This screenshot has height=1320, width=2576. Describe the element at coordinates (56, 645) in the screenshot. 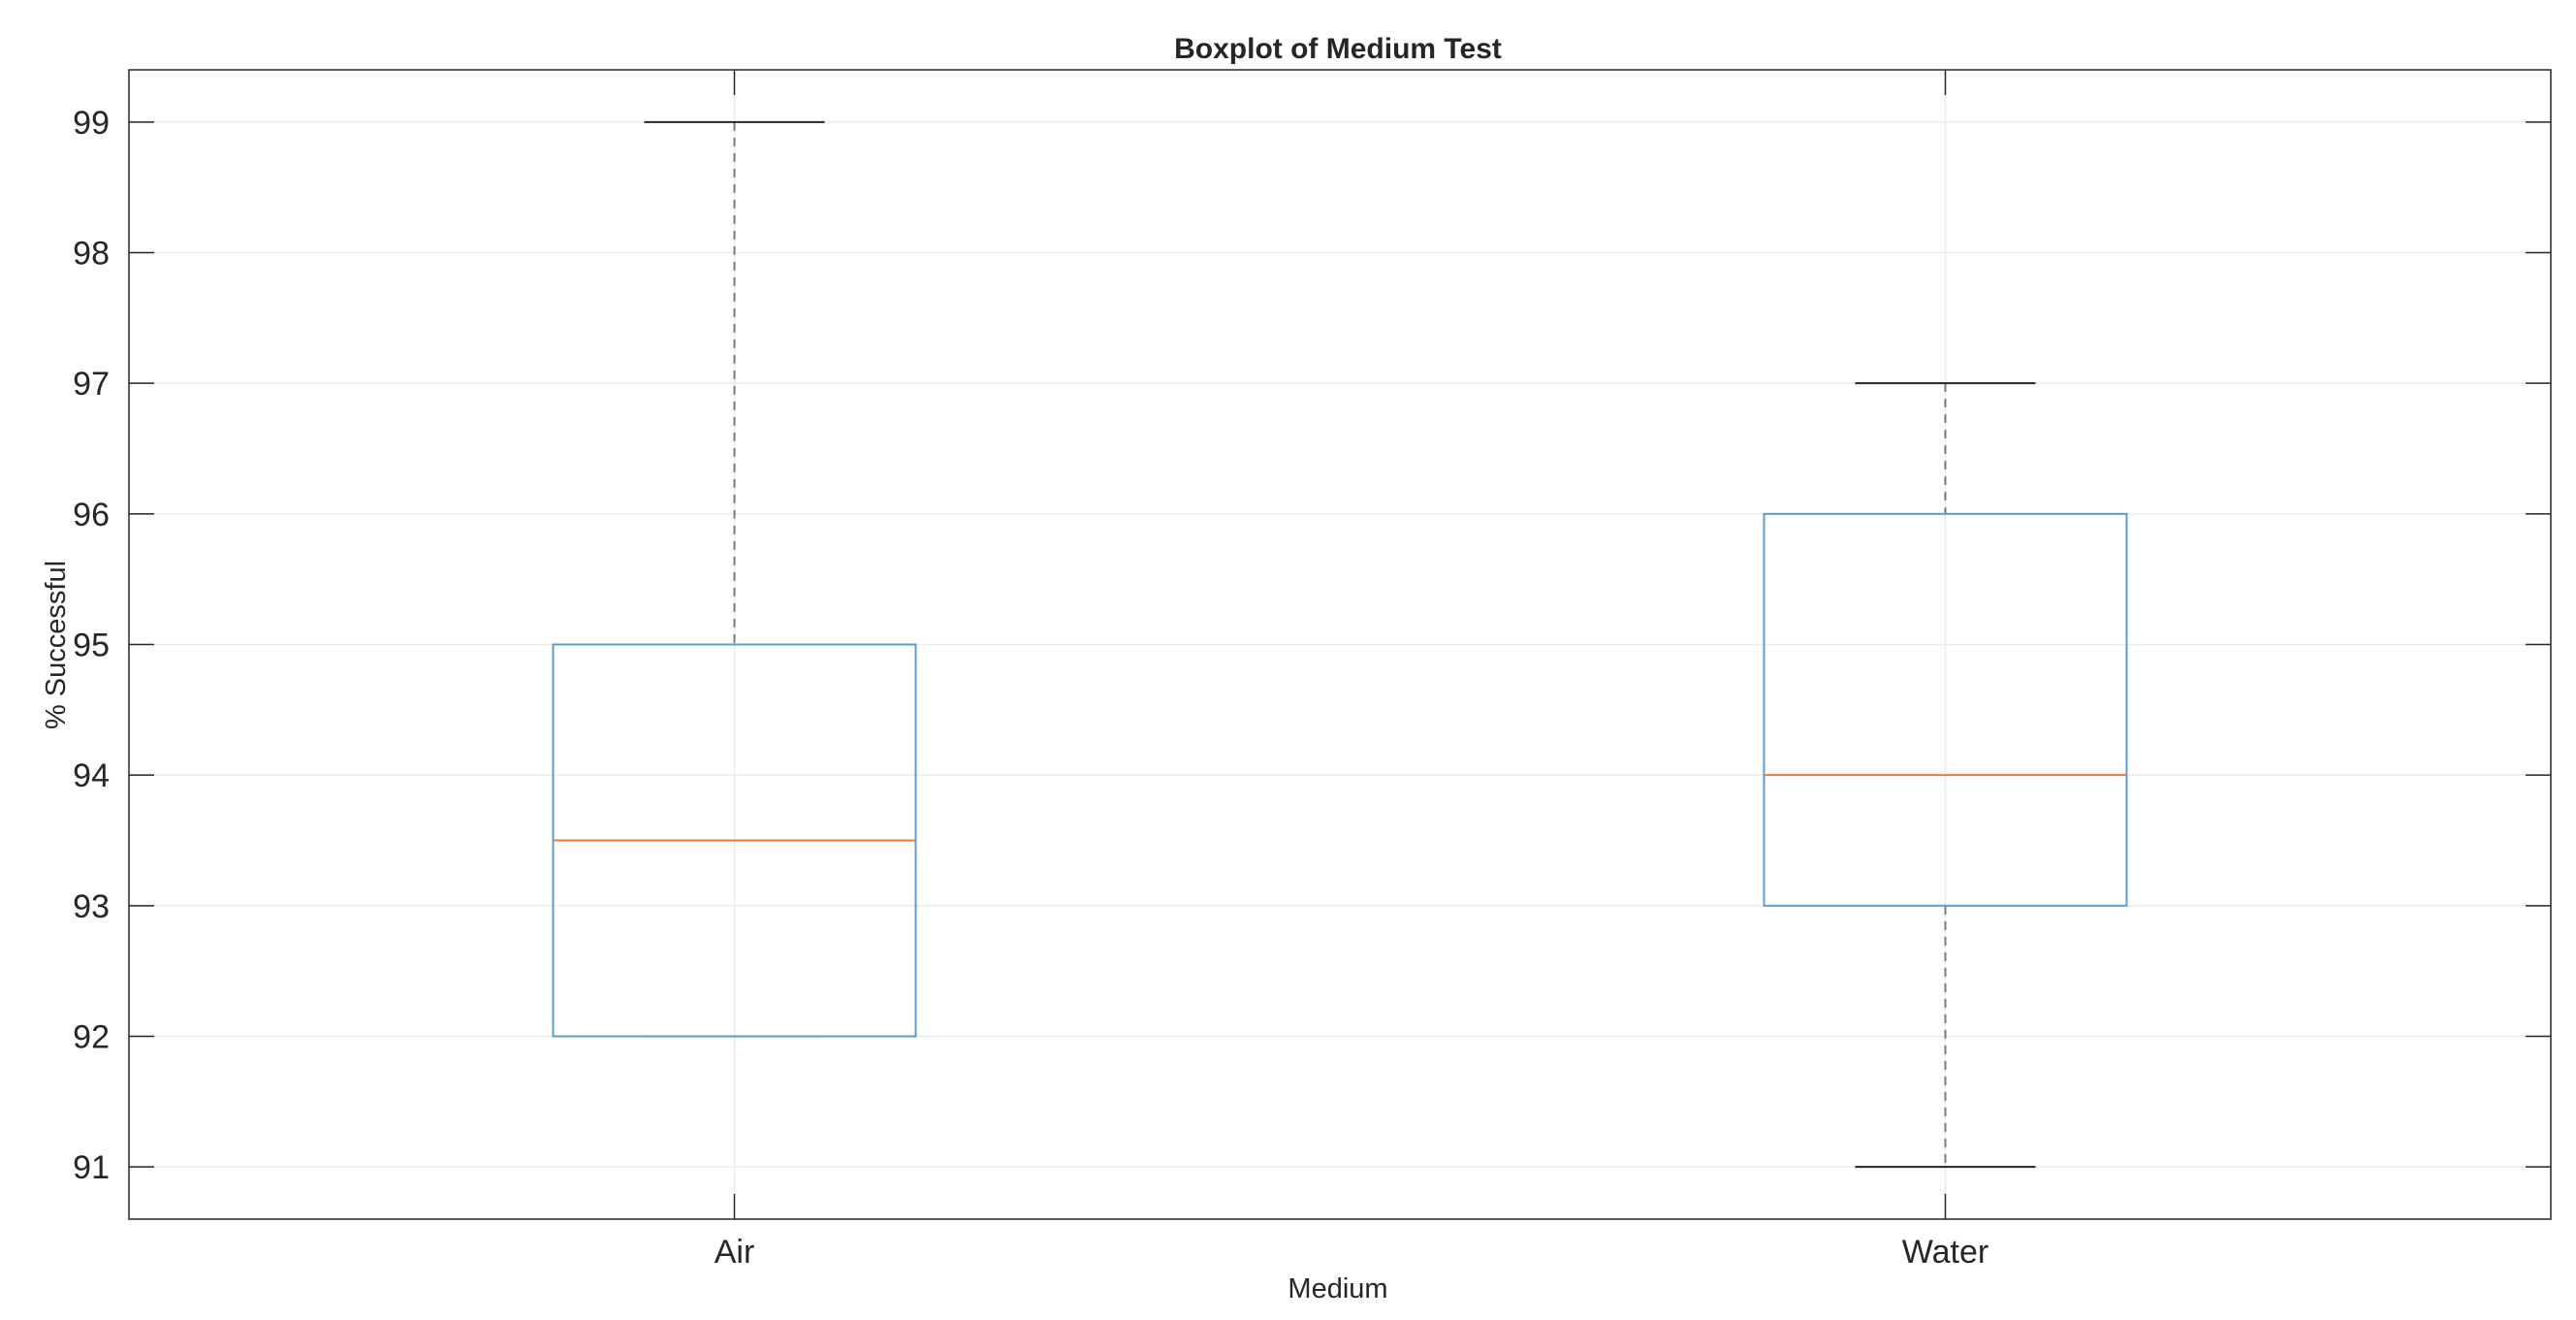

I see `y-axis-label: % Successful` at that location.